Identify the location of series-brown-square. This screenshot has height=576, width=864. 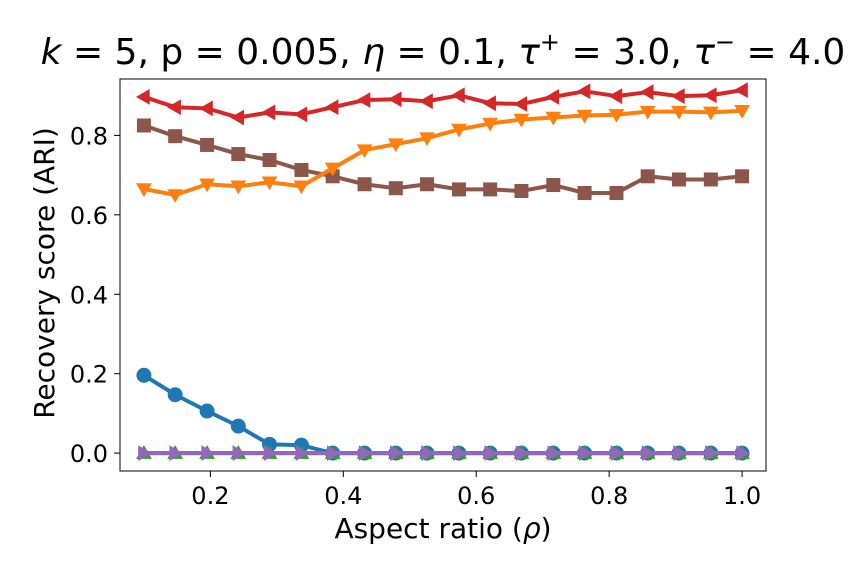
(443, 159).